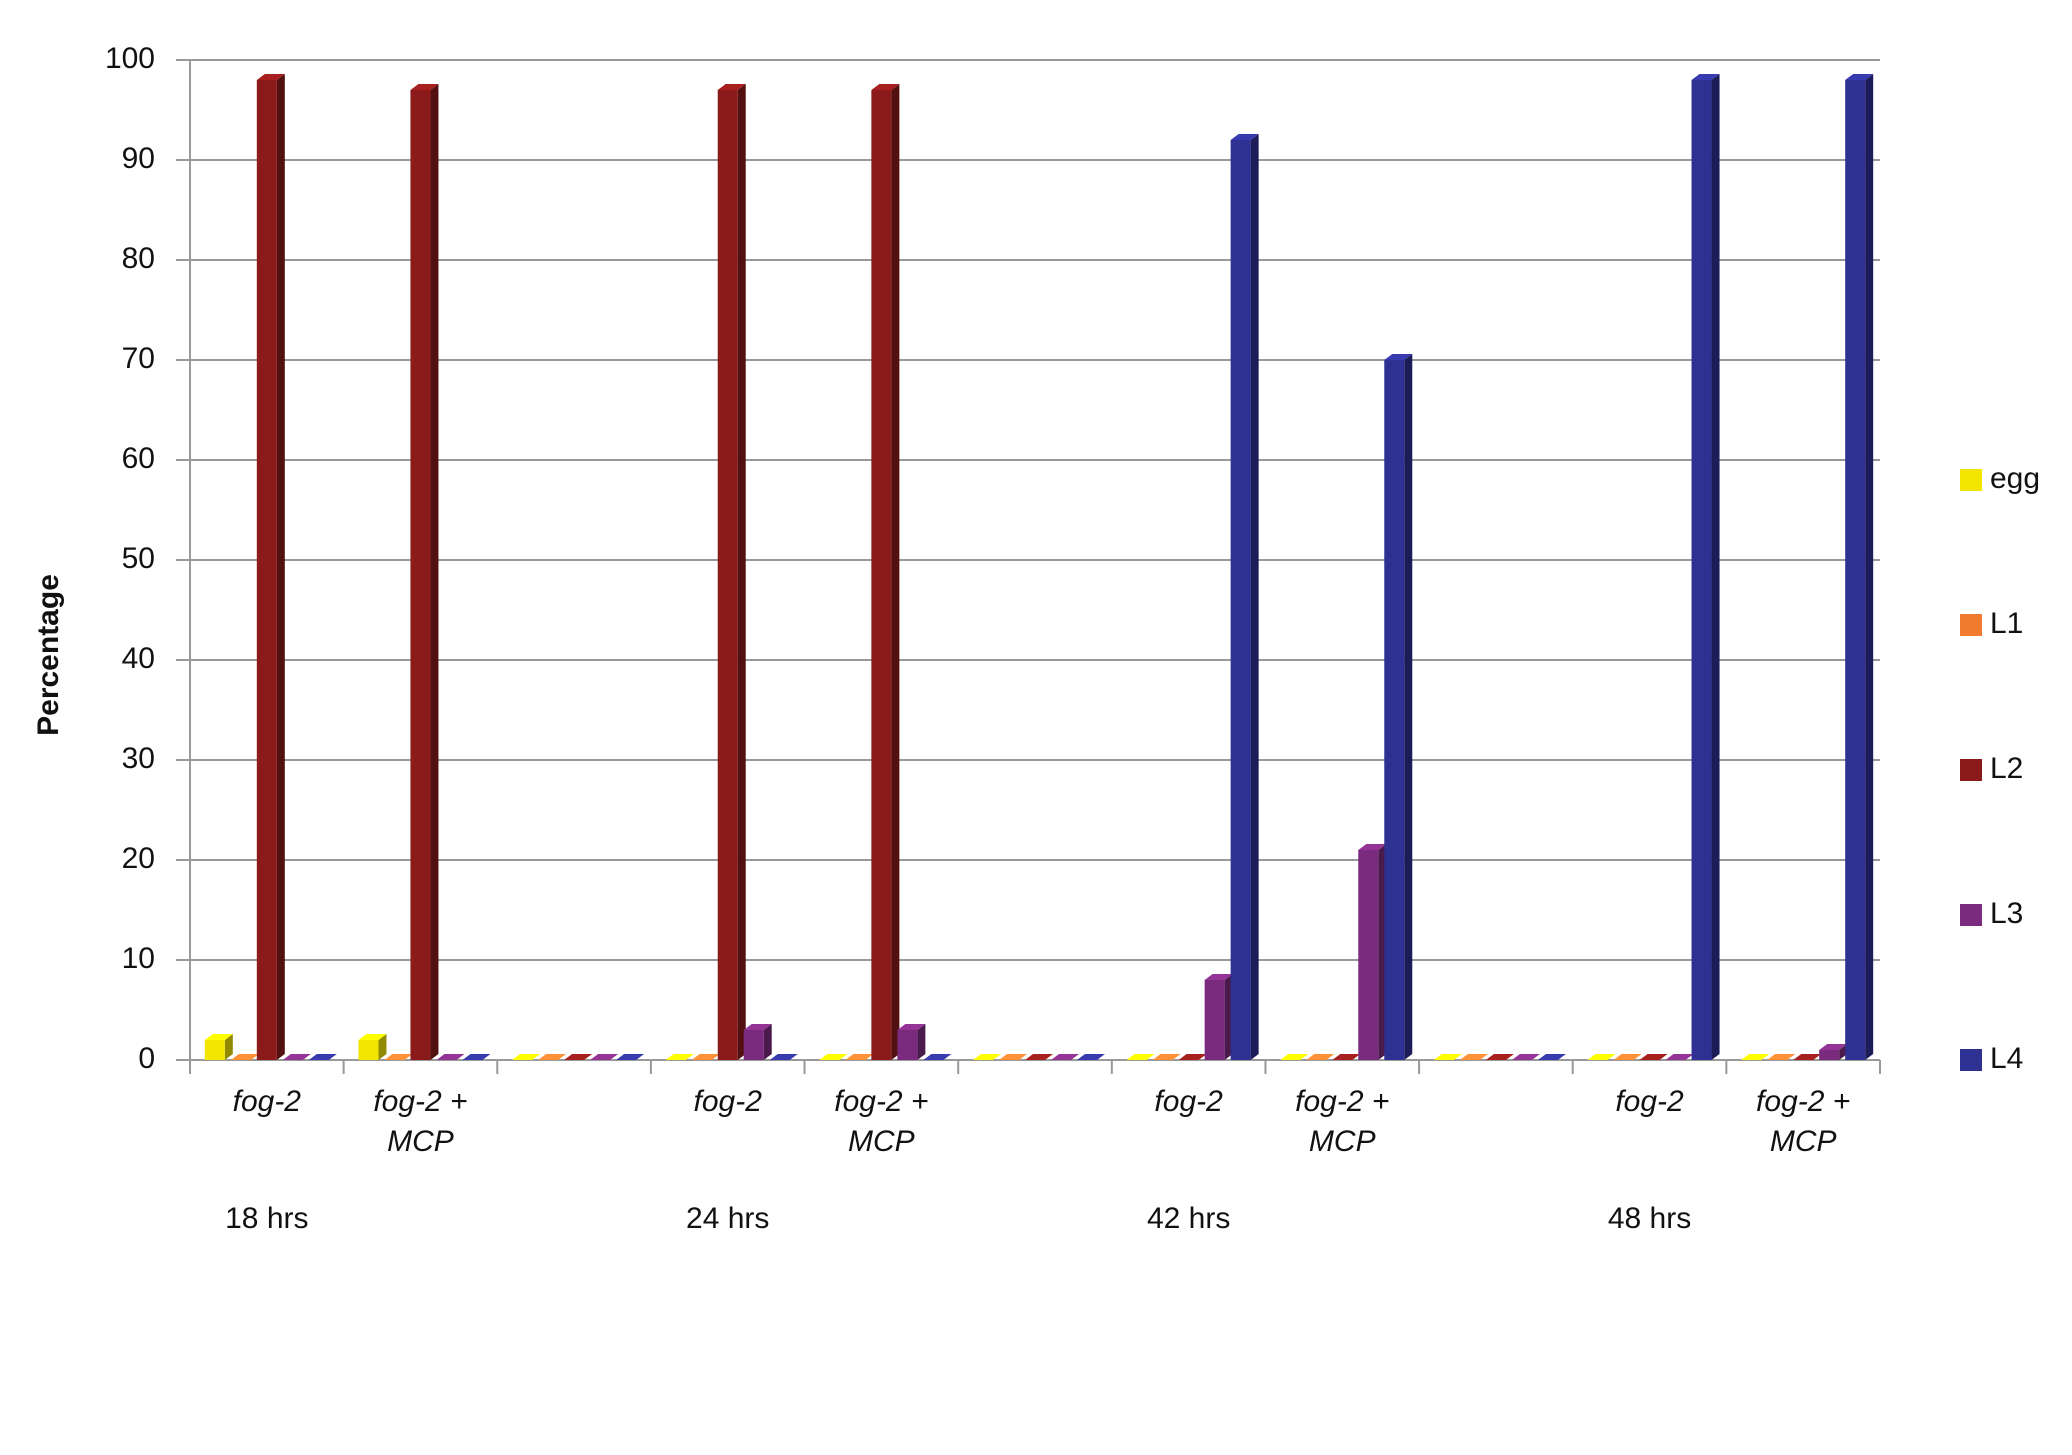 The height and width of the screenshot is (1455, 2072). Describe the element at coordinates (266, 1218) in the screenshot. I see `group-label: 18 hrs` at that location.